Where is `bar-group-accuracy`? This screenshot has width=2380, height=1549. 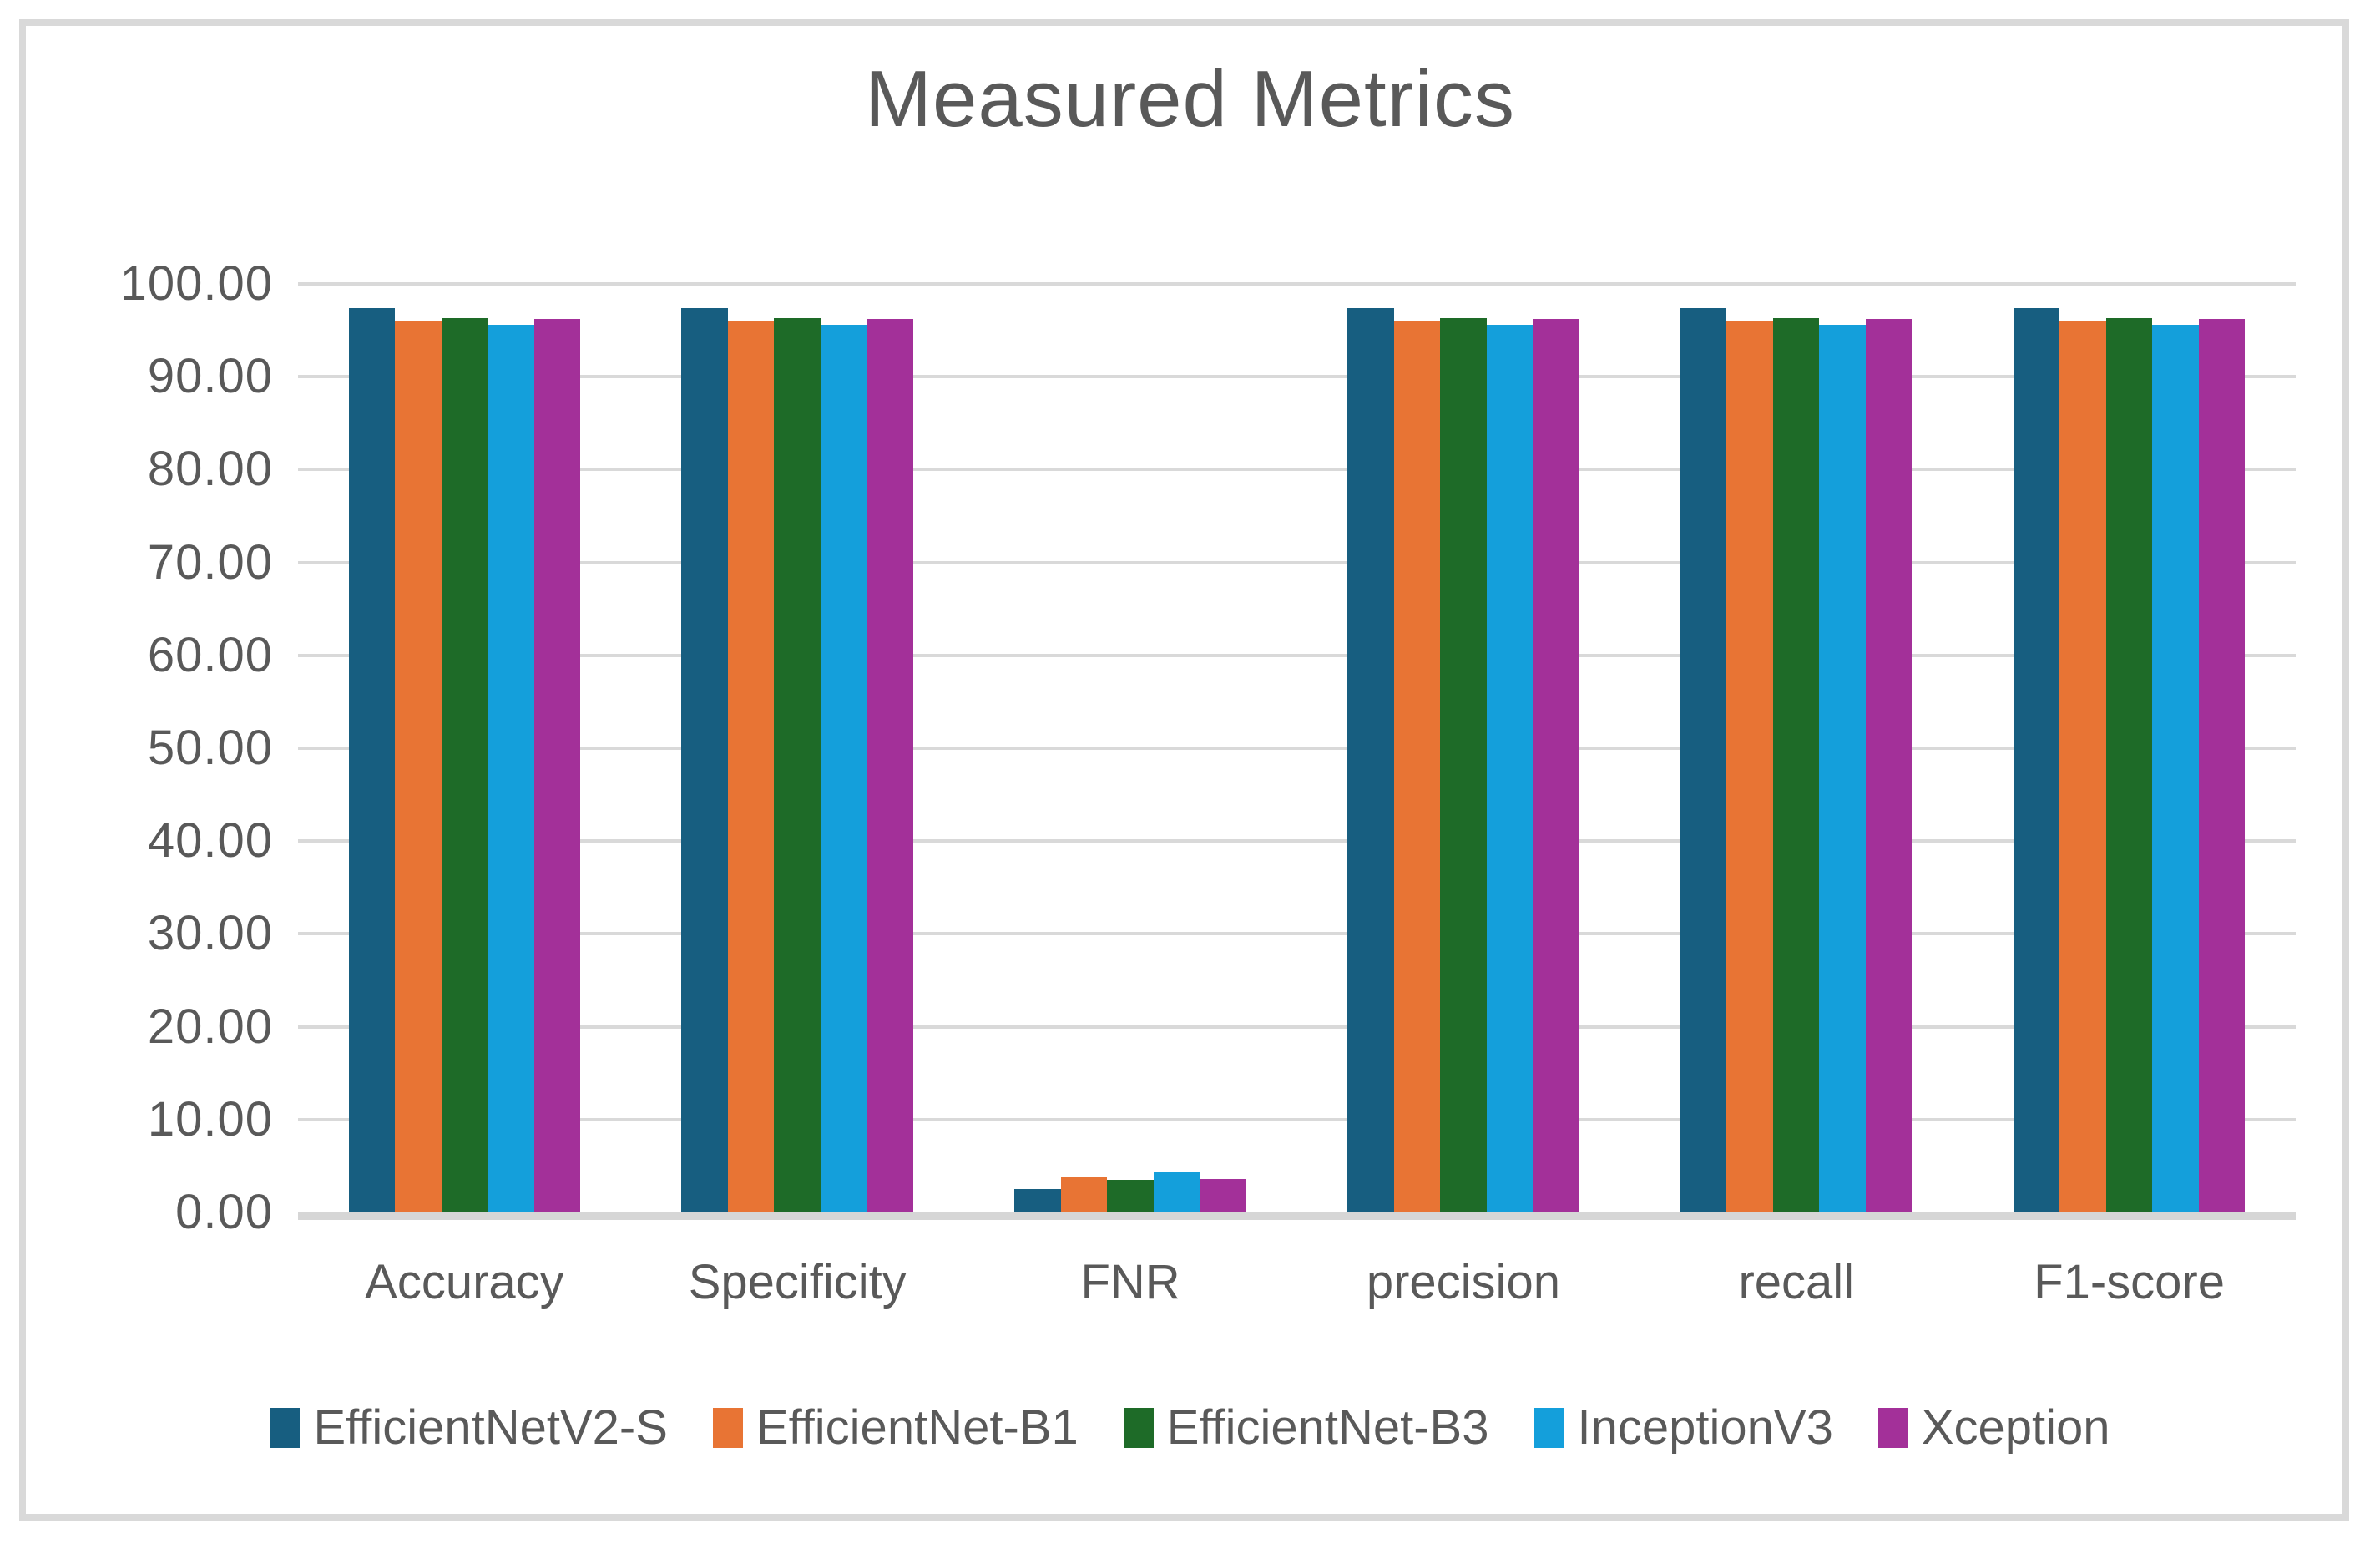
bar-group-accuracy is located at coordinates (464, 748).